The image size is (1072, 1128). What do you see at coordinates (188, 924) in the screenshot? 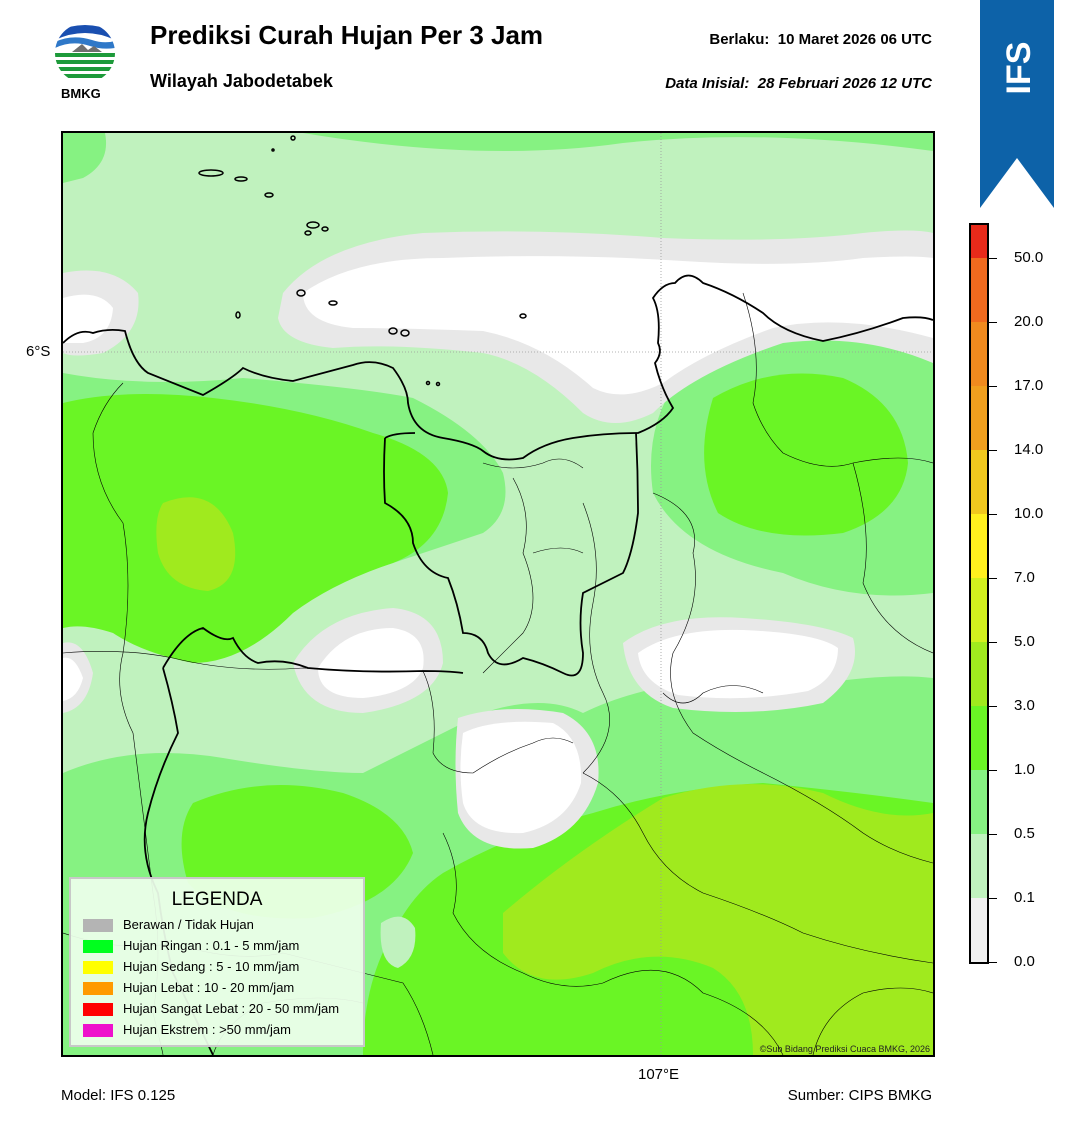
I see `legend-label: Berawan / Tidak Hujan` at bounding box center [188, 924].